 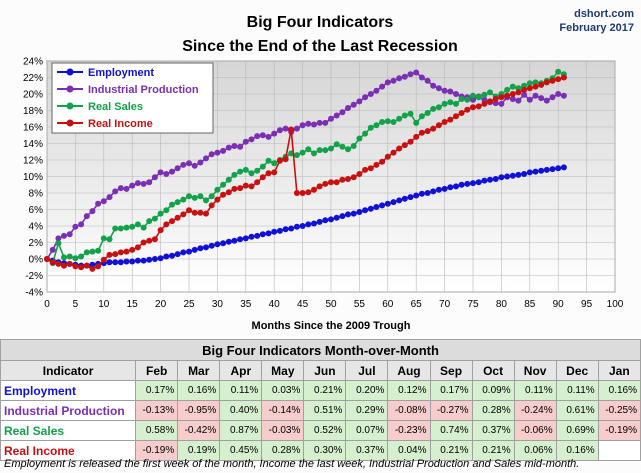 What do you see at coordinates (619, 410) in the screenshot?
I see `table-cell: -0.25%` at bounding box center [619, 410].